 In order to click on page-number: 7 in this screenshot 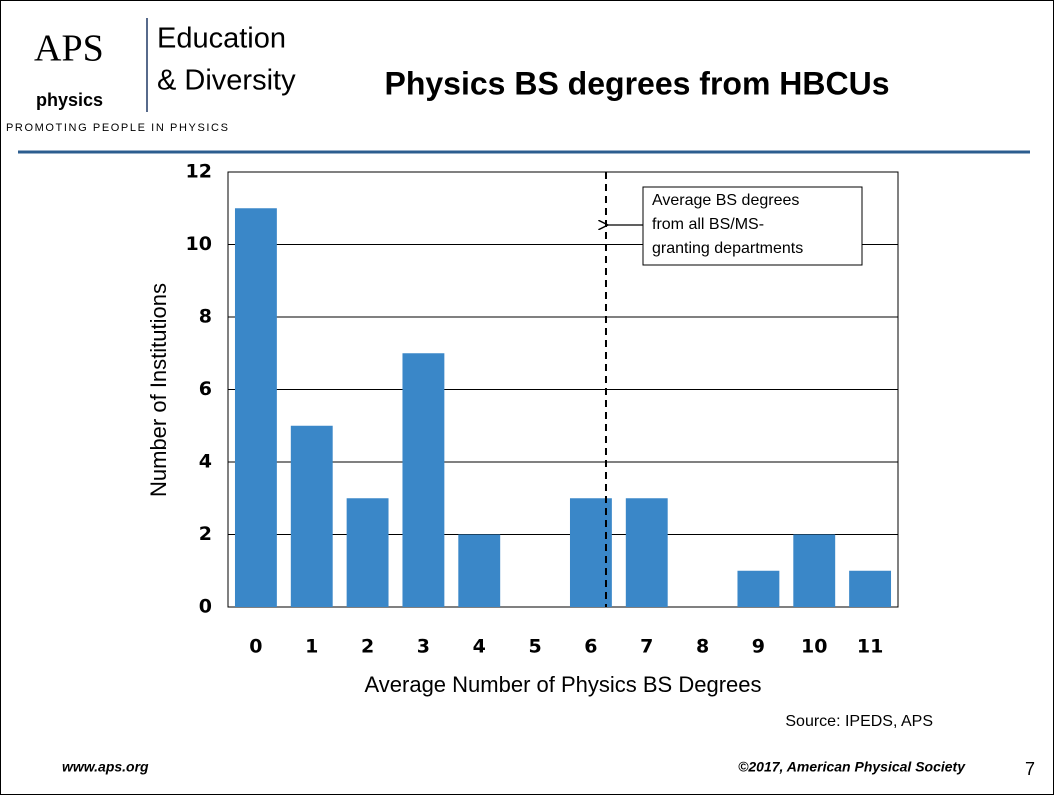, I will do `click(1030, 769)`.